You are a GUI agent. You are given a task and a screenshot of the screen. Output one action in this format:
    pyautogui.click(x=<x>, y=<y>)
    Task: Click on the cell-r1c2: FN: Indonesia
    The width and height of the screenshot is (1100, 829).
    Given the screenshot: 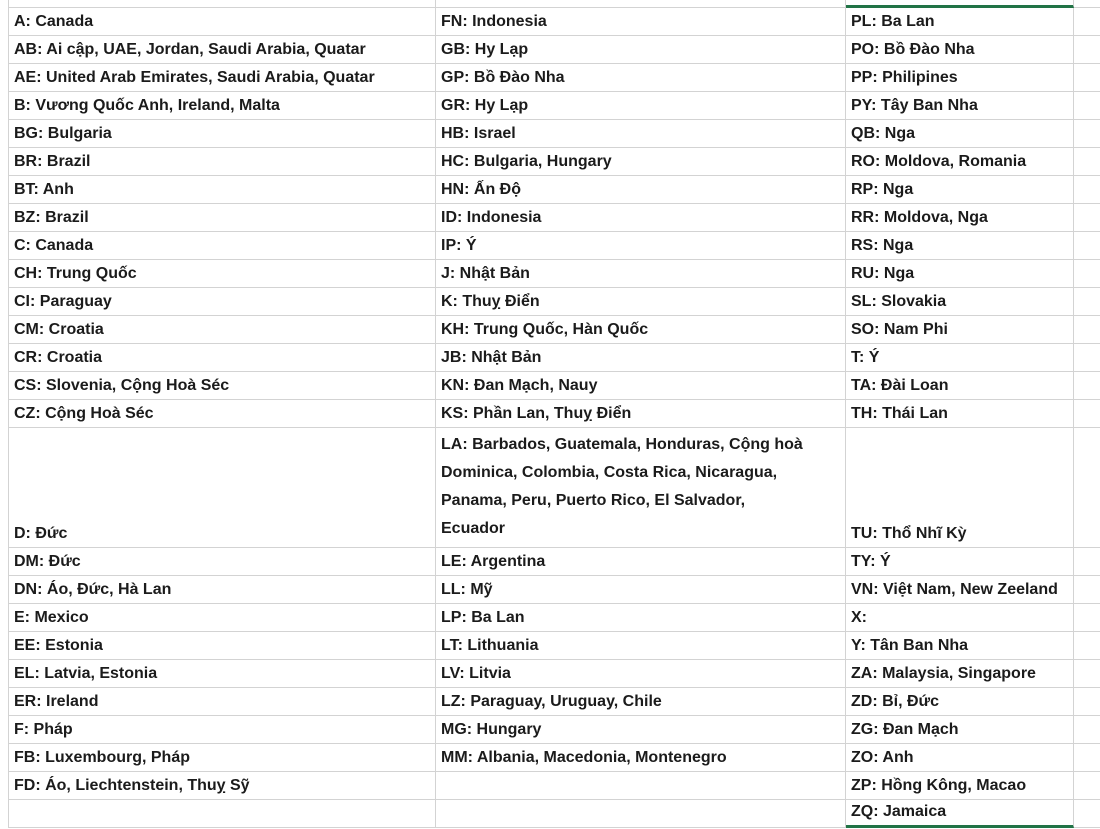 What is the action you would take?
    pyautogui.click(x=641, y=22)
    